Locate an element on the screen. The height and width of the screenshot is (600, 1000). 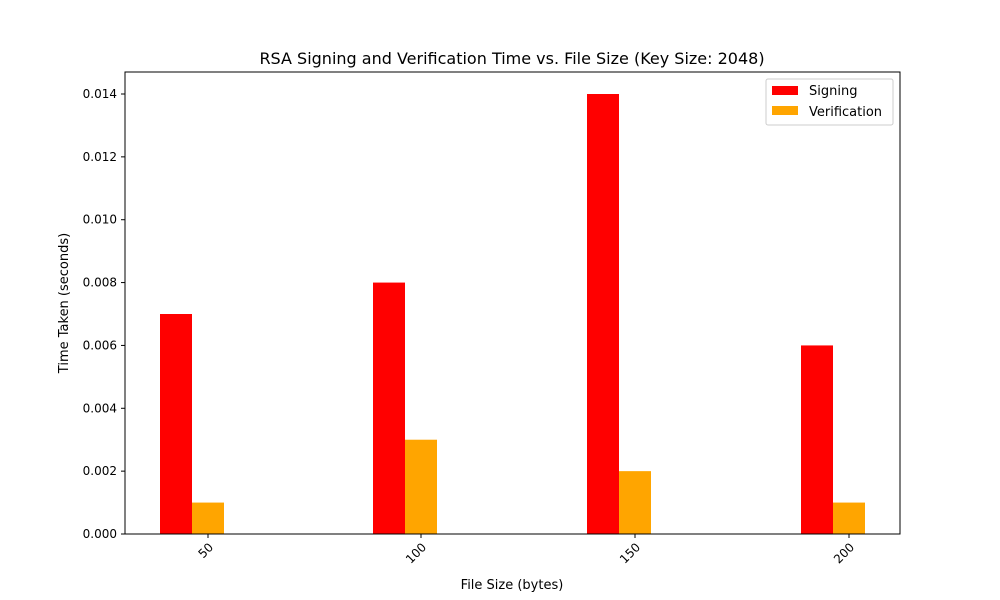
legend-swatch-verification is located at coordinates (785, 110).